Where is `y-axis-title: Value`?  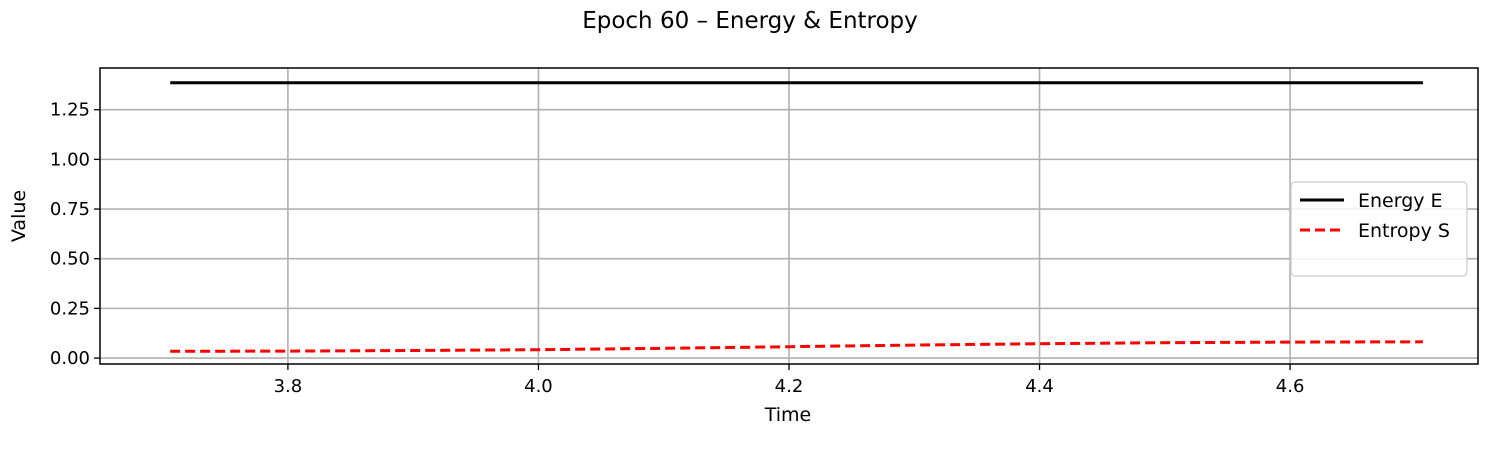 y-axis-title: Value is located at coordinates (19, 216).